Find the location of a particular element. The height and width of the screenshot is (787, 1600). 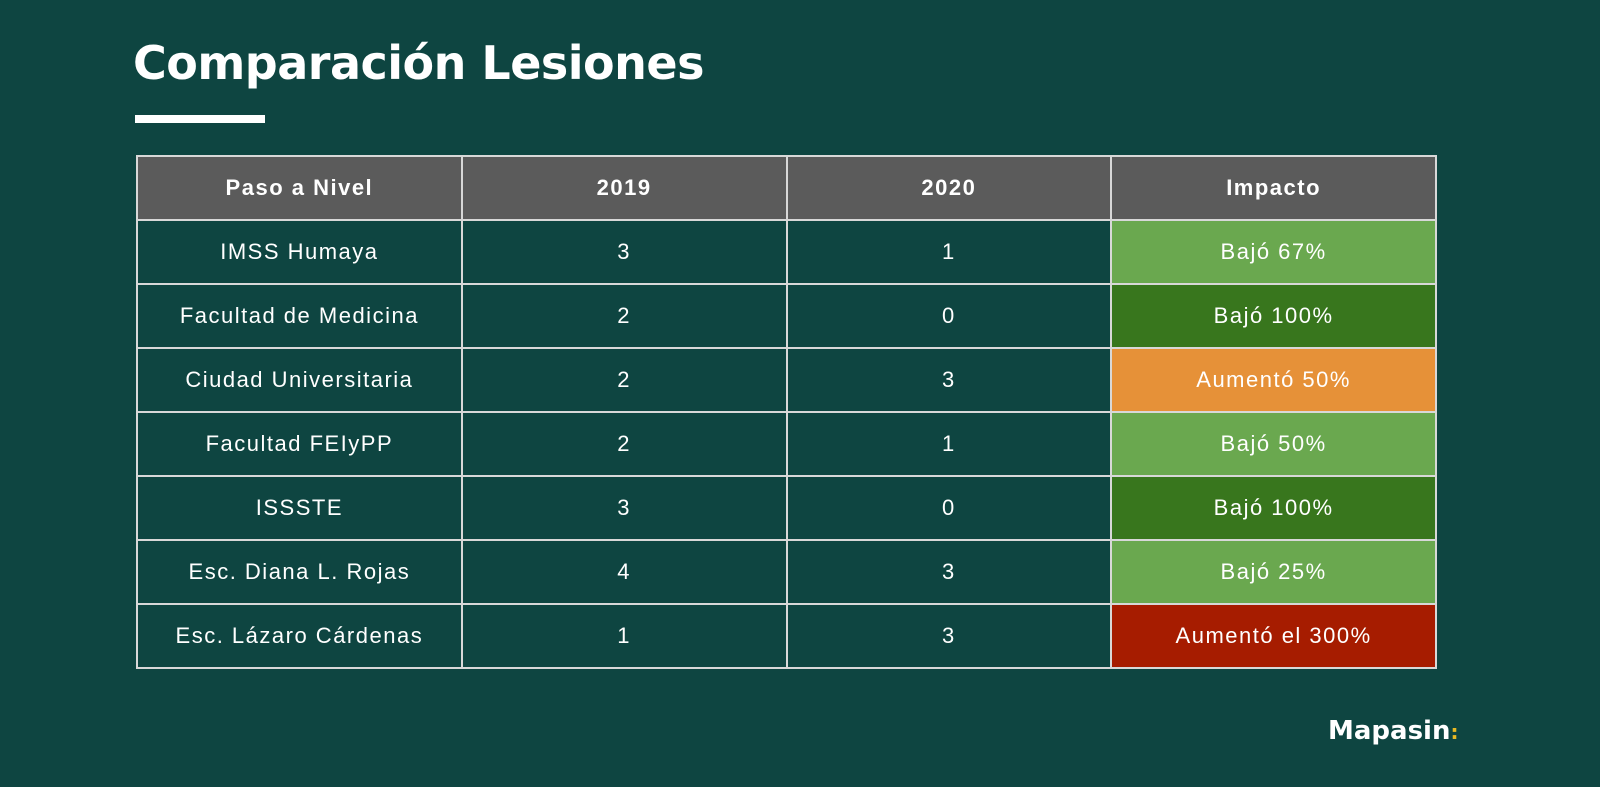

cell-impacto: Bajó 67% is located at coordinates (1273, 252).